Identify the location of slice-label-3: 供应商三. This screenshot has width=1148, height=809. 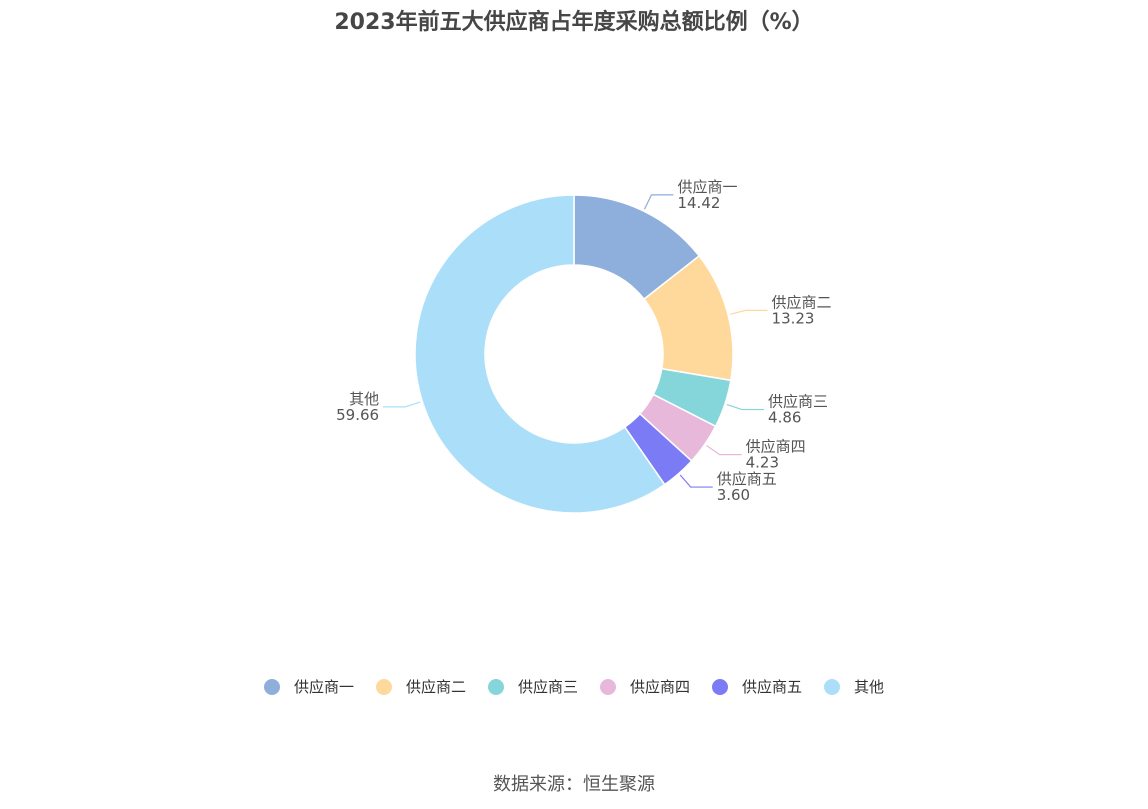
(798, 402).